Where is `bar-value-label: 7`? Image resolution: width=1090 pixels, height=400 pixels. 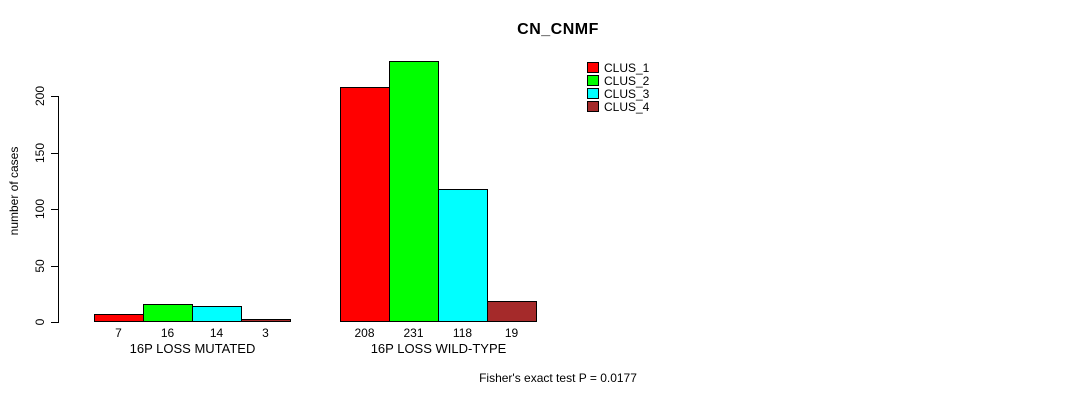 bar-value-label: 7 is located at coordinates (118, 333).